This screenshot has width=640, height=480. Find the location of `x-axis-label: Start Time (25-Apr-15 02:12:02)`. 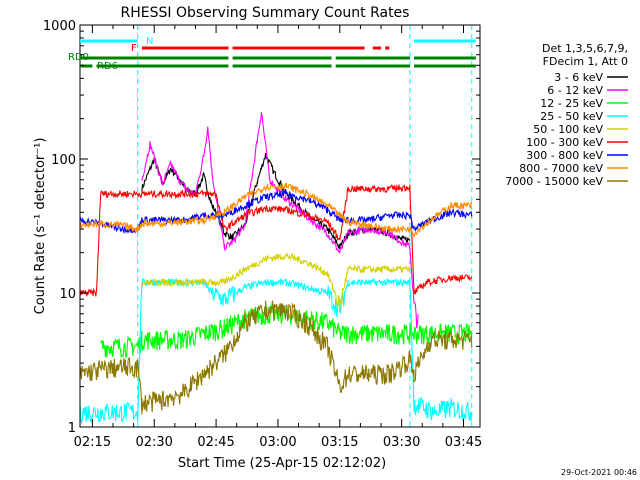

x-axis-label: Start Time (25-Apr-15 02:12:02) is located at coordinates (282, 463).